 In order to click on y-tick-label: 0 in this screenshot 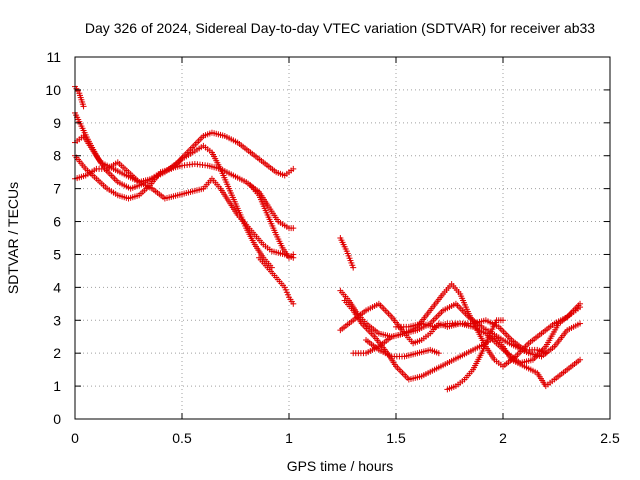, I will do `click(57, 419)`.